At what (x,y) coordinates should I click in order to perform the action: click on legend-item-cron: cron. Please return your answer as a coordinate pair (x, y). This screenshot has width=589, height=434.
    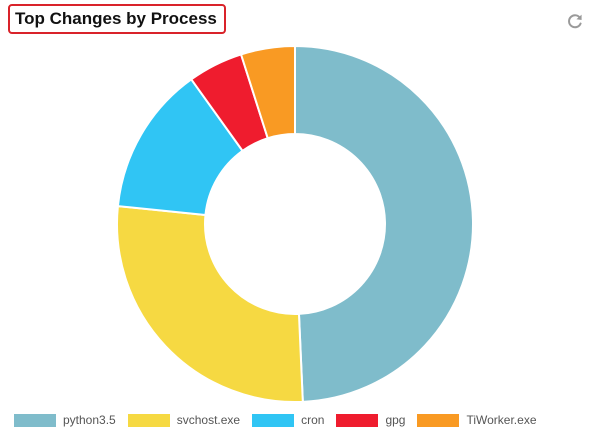
    Looking at the image, I should click on (288, 420).